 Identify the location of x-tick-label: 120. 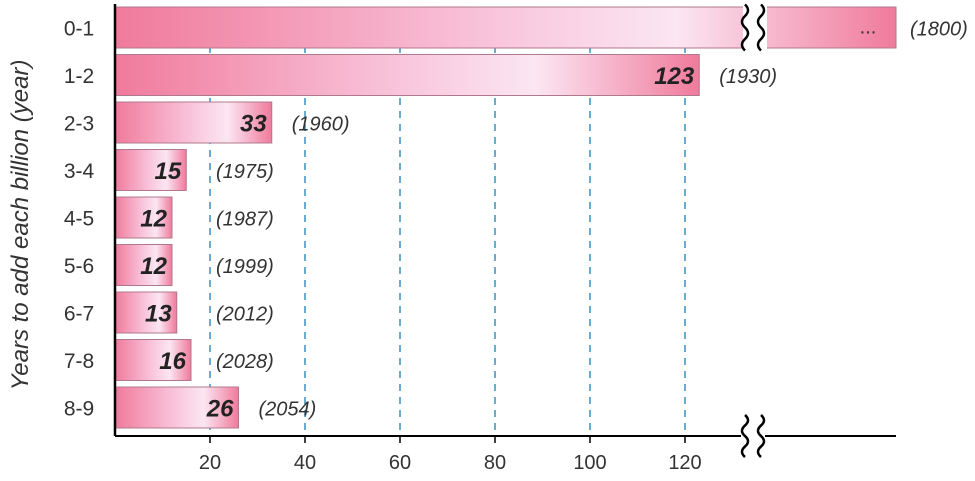
(684, 463).